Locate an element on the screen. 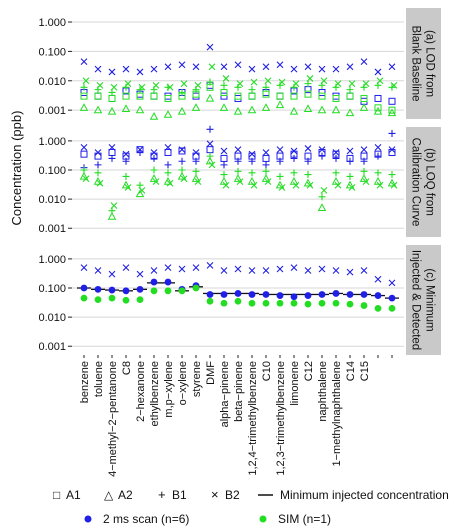 Image resolution: width=474 pixels, height=529 pixels. x-tick-label: C12 is located at coordinates (309, 371).